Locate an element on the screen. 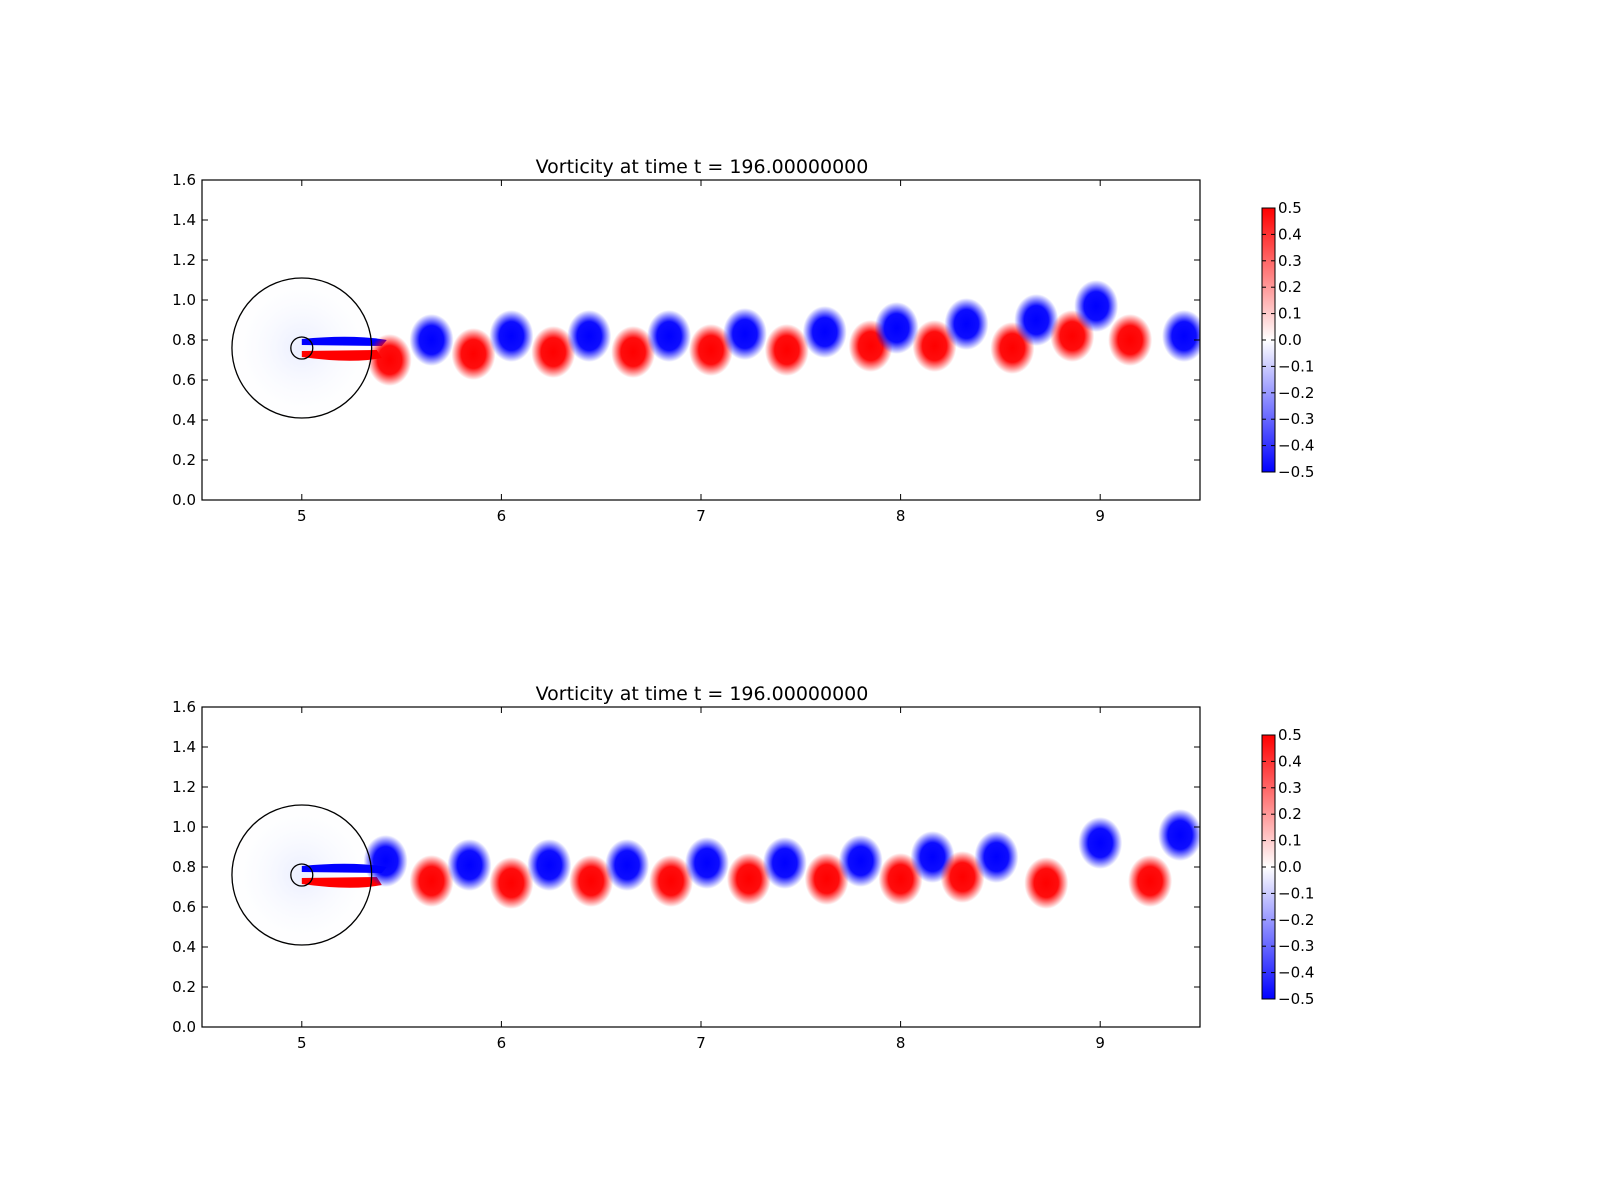  colorbar-tick-label: −0.3 is located at coordinates (1296, 946).